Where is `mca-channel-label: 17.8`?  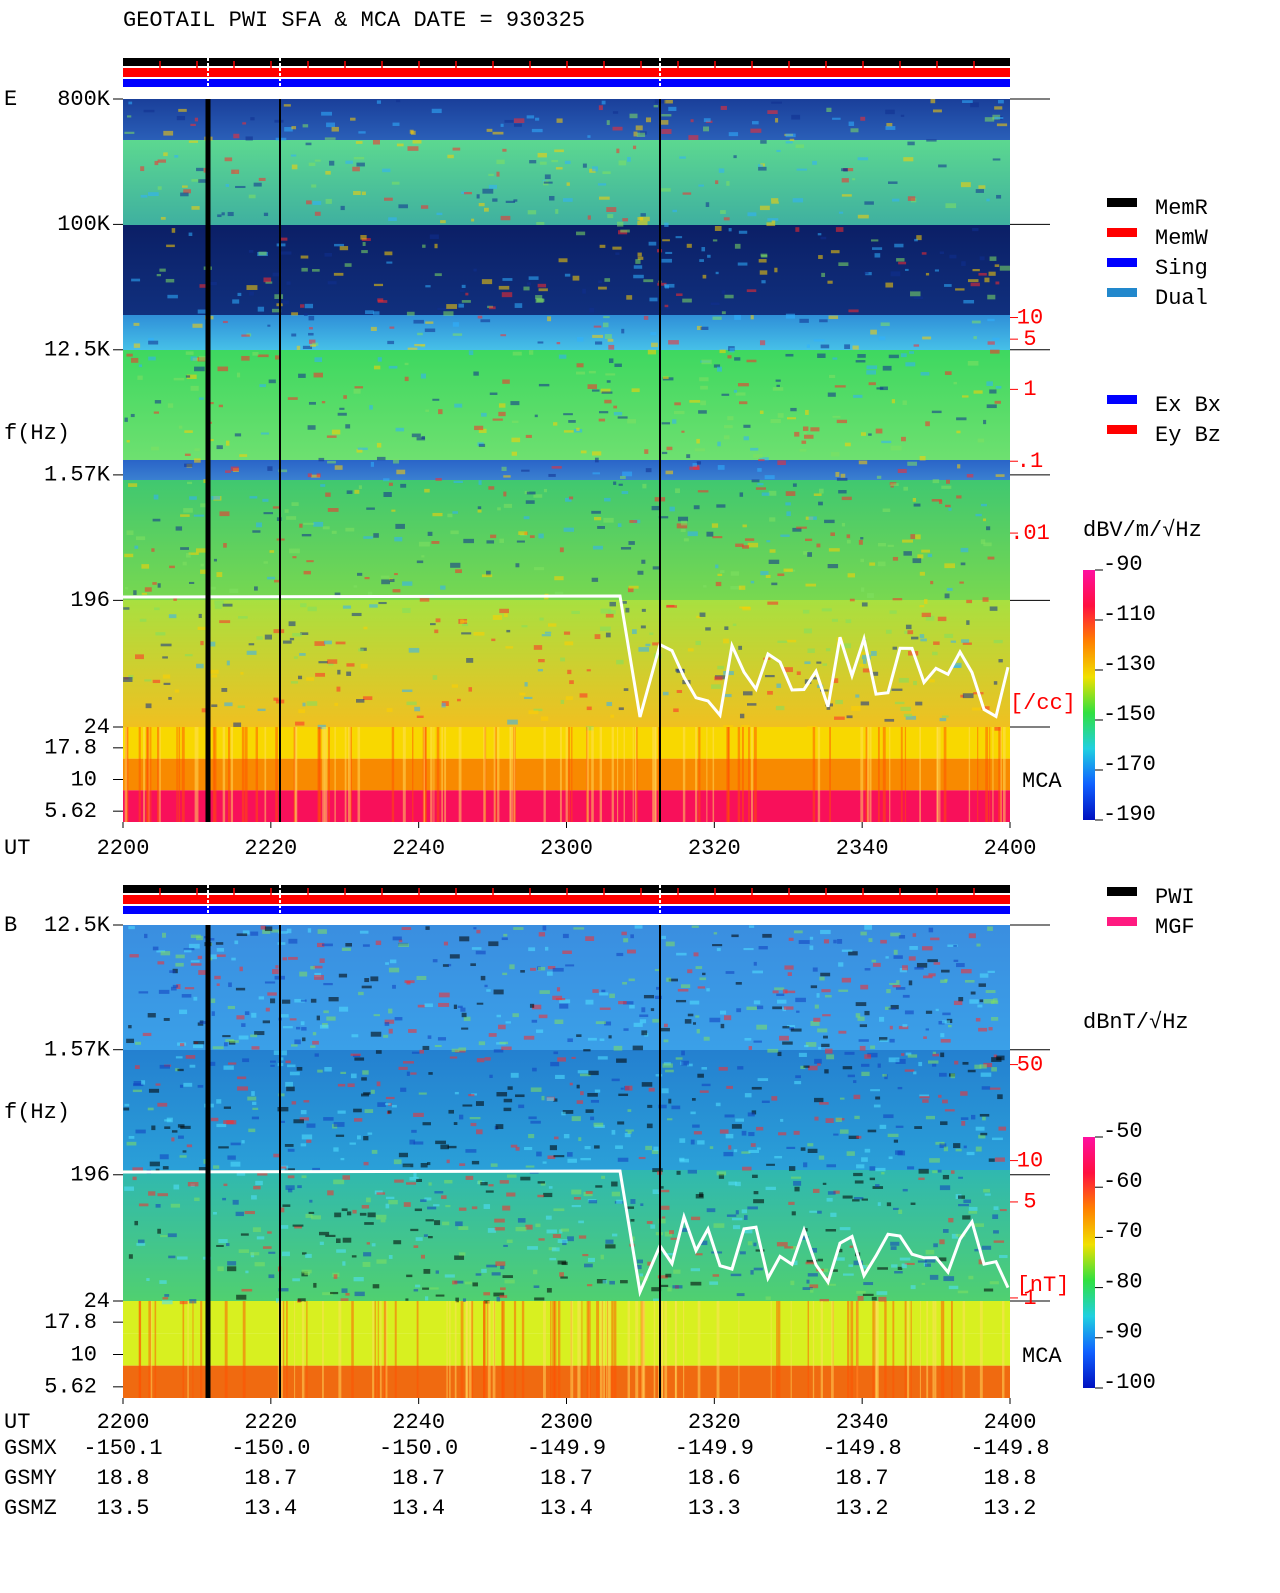
mca-channel-label: 17.8 is located at coordinates (70, 748).